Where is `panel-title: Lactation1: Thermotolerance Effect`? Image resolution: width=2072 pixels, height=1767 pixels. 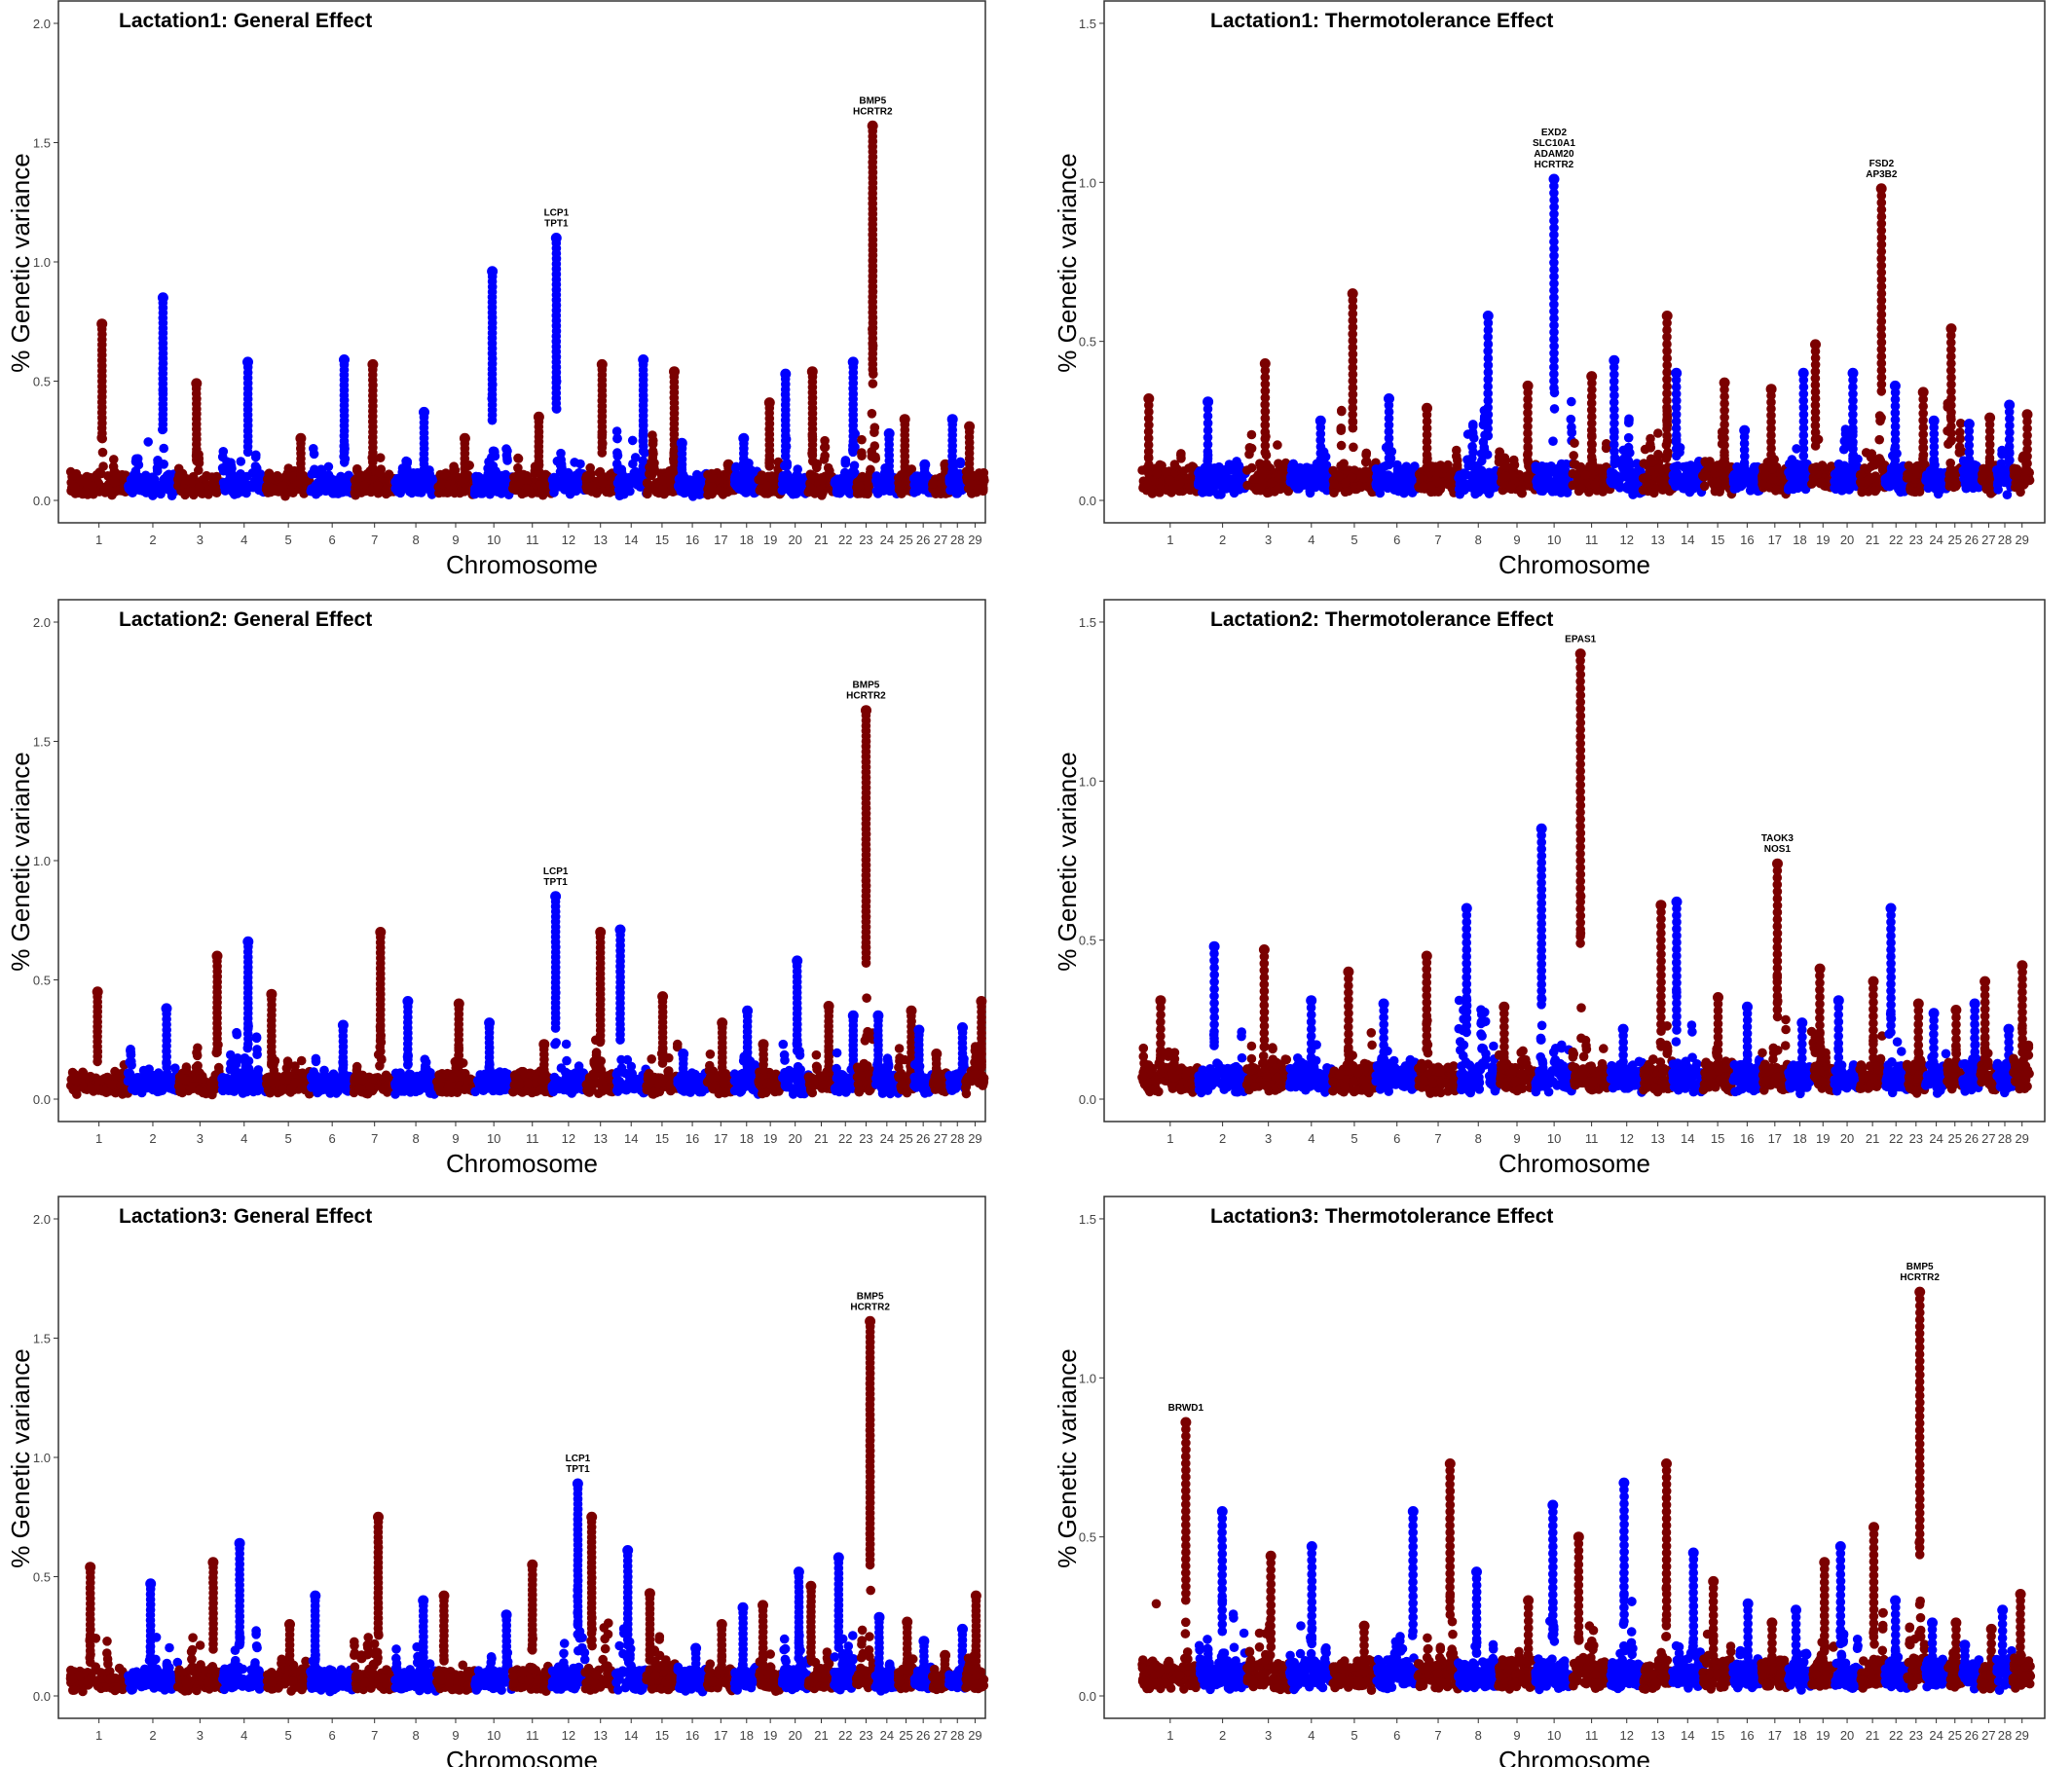
panel-title: Lactation1: Thermotolerance Effect is located at coordinates (1381, 21).